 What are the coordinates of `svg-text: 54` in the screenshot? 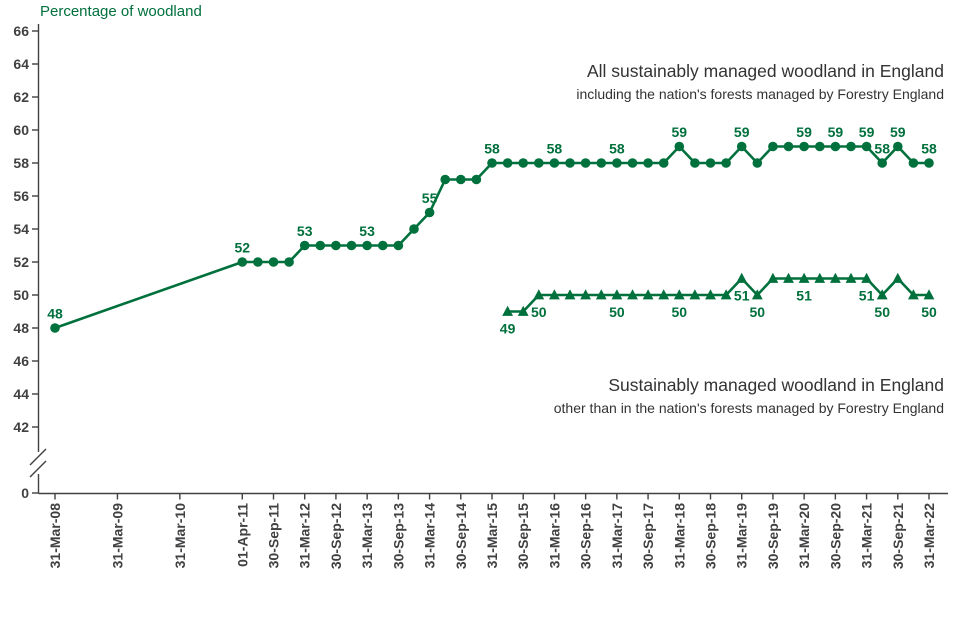 It's located at (21, 229).